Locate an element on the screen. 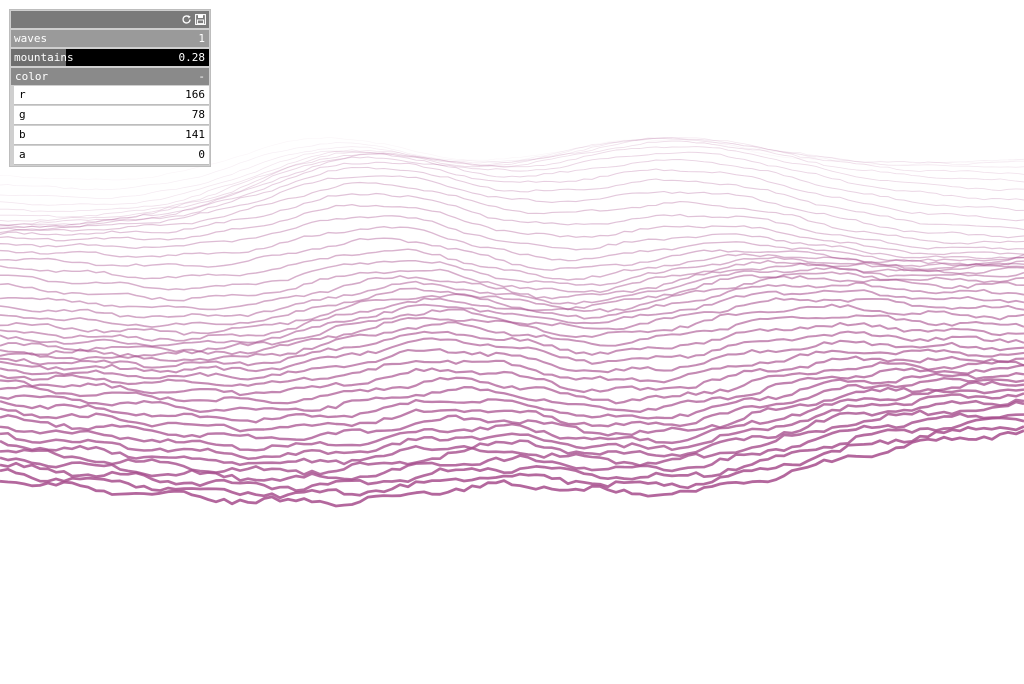 The image size is (1024, 684). collapse-icon: - is located at coordinates (201, 76).